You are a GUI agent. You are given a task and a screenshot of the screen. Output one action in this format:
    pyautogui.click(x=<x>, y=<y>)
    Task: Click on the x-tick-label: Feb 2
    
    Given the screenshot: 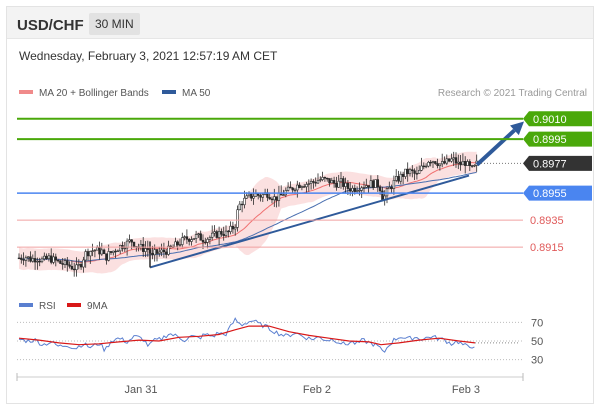 What is the action you would take?
    pyautogui.click(x=317, y=390)
    